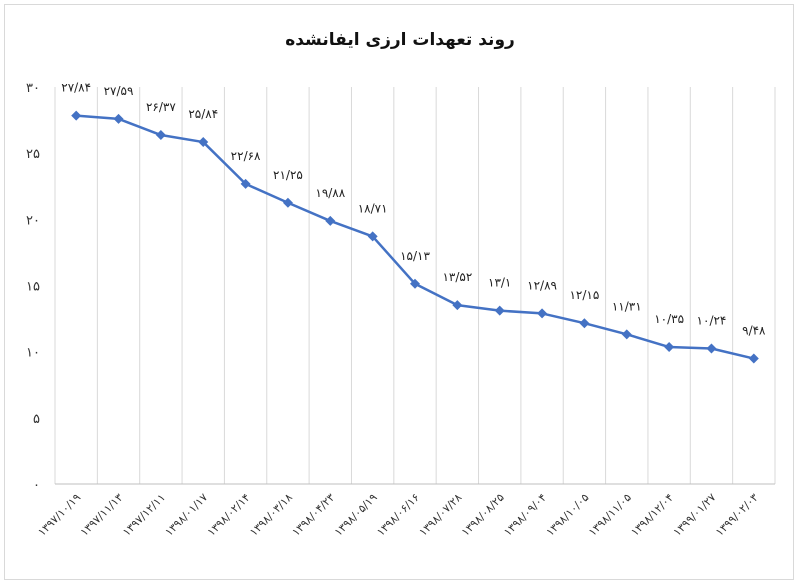 This screenshot has height=586, width=800. Describe the element at coordinates (627, 306) in the screenshot. I see `data-label: ۱۱/۳۱` at that location.